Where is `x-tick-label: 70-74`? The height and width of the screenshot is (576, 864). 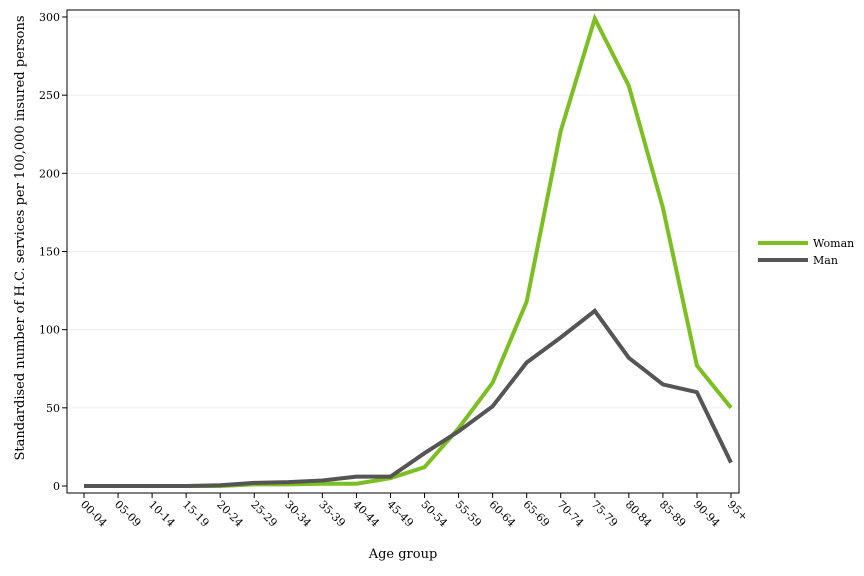 x-tick-label: 70-74 is located at coordinates (571, 514).